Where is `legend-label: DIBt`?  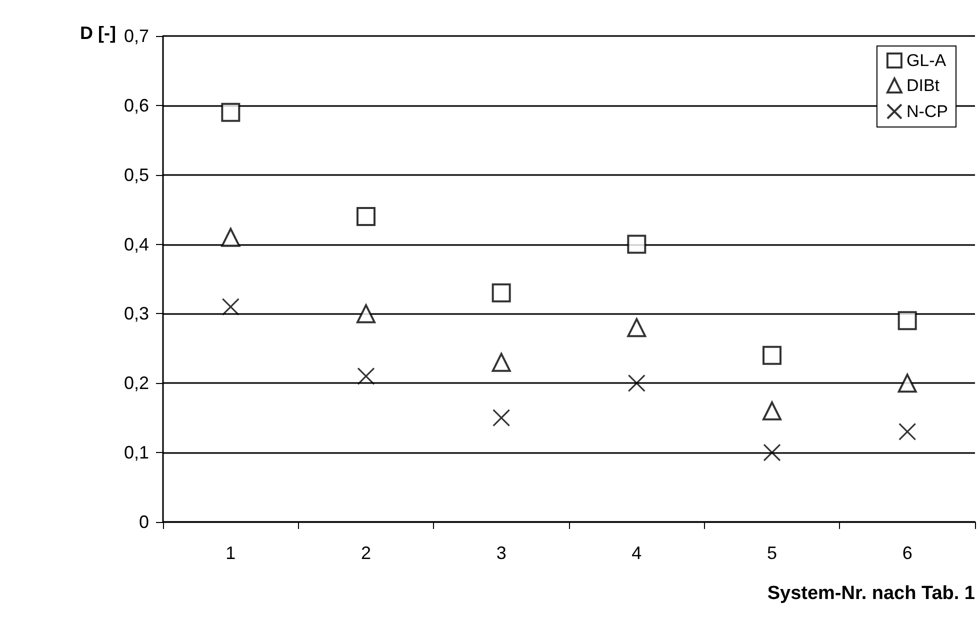
legend-label: DIBt is located at coordinates (923, 85).